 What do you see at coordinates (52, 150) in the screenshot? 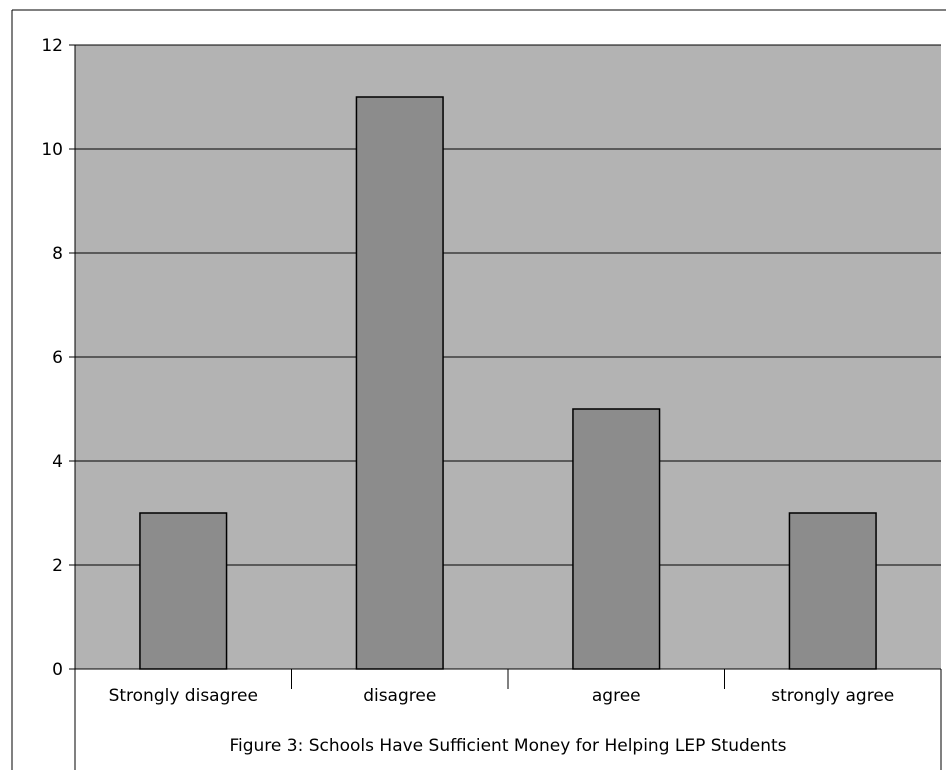
I see `y-tick-label-10: 10` at bounding box center [52, 150].